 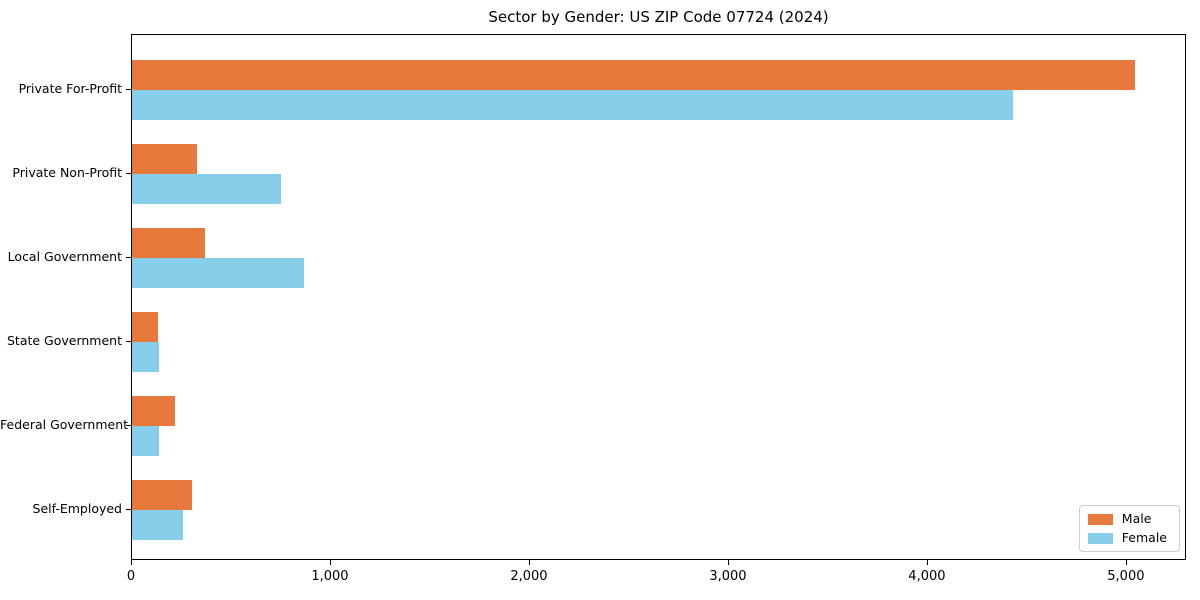 What do you see at coordinates (131, 576) in the screenshot?
I see `x-tick-label: 0` at bounding box center [131, 576].